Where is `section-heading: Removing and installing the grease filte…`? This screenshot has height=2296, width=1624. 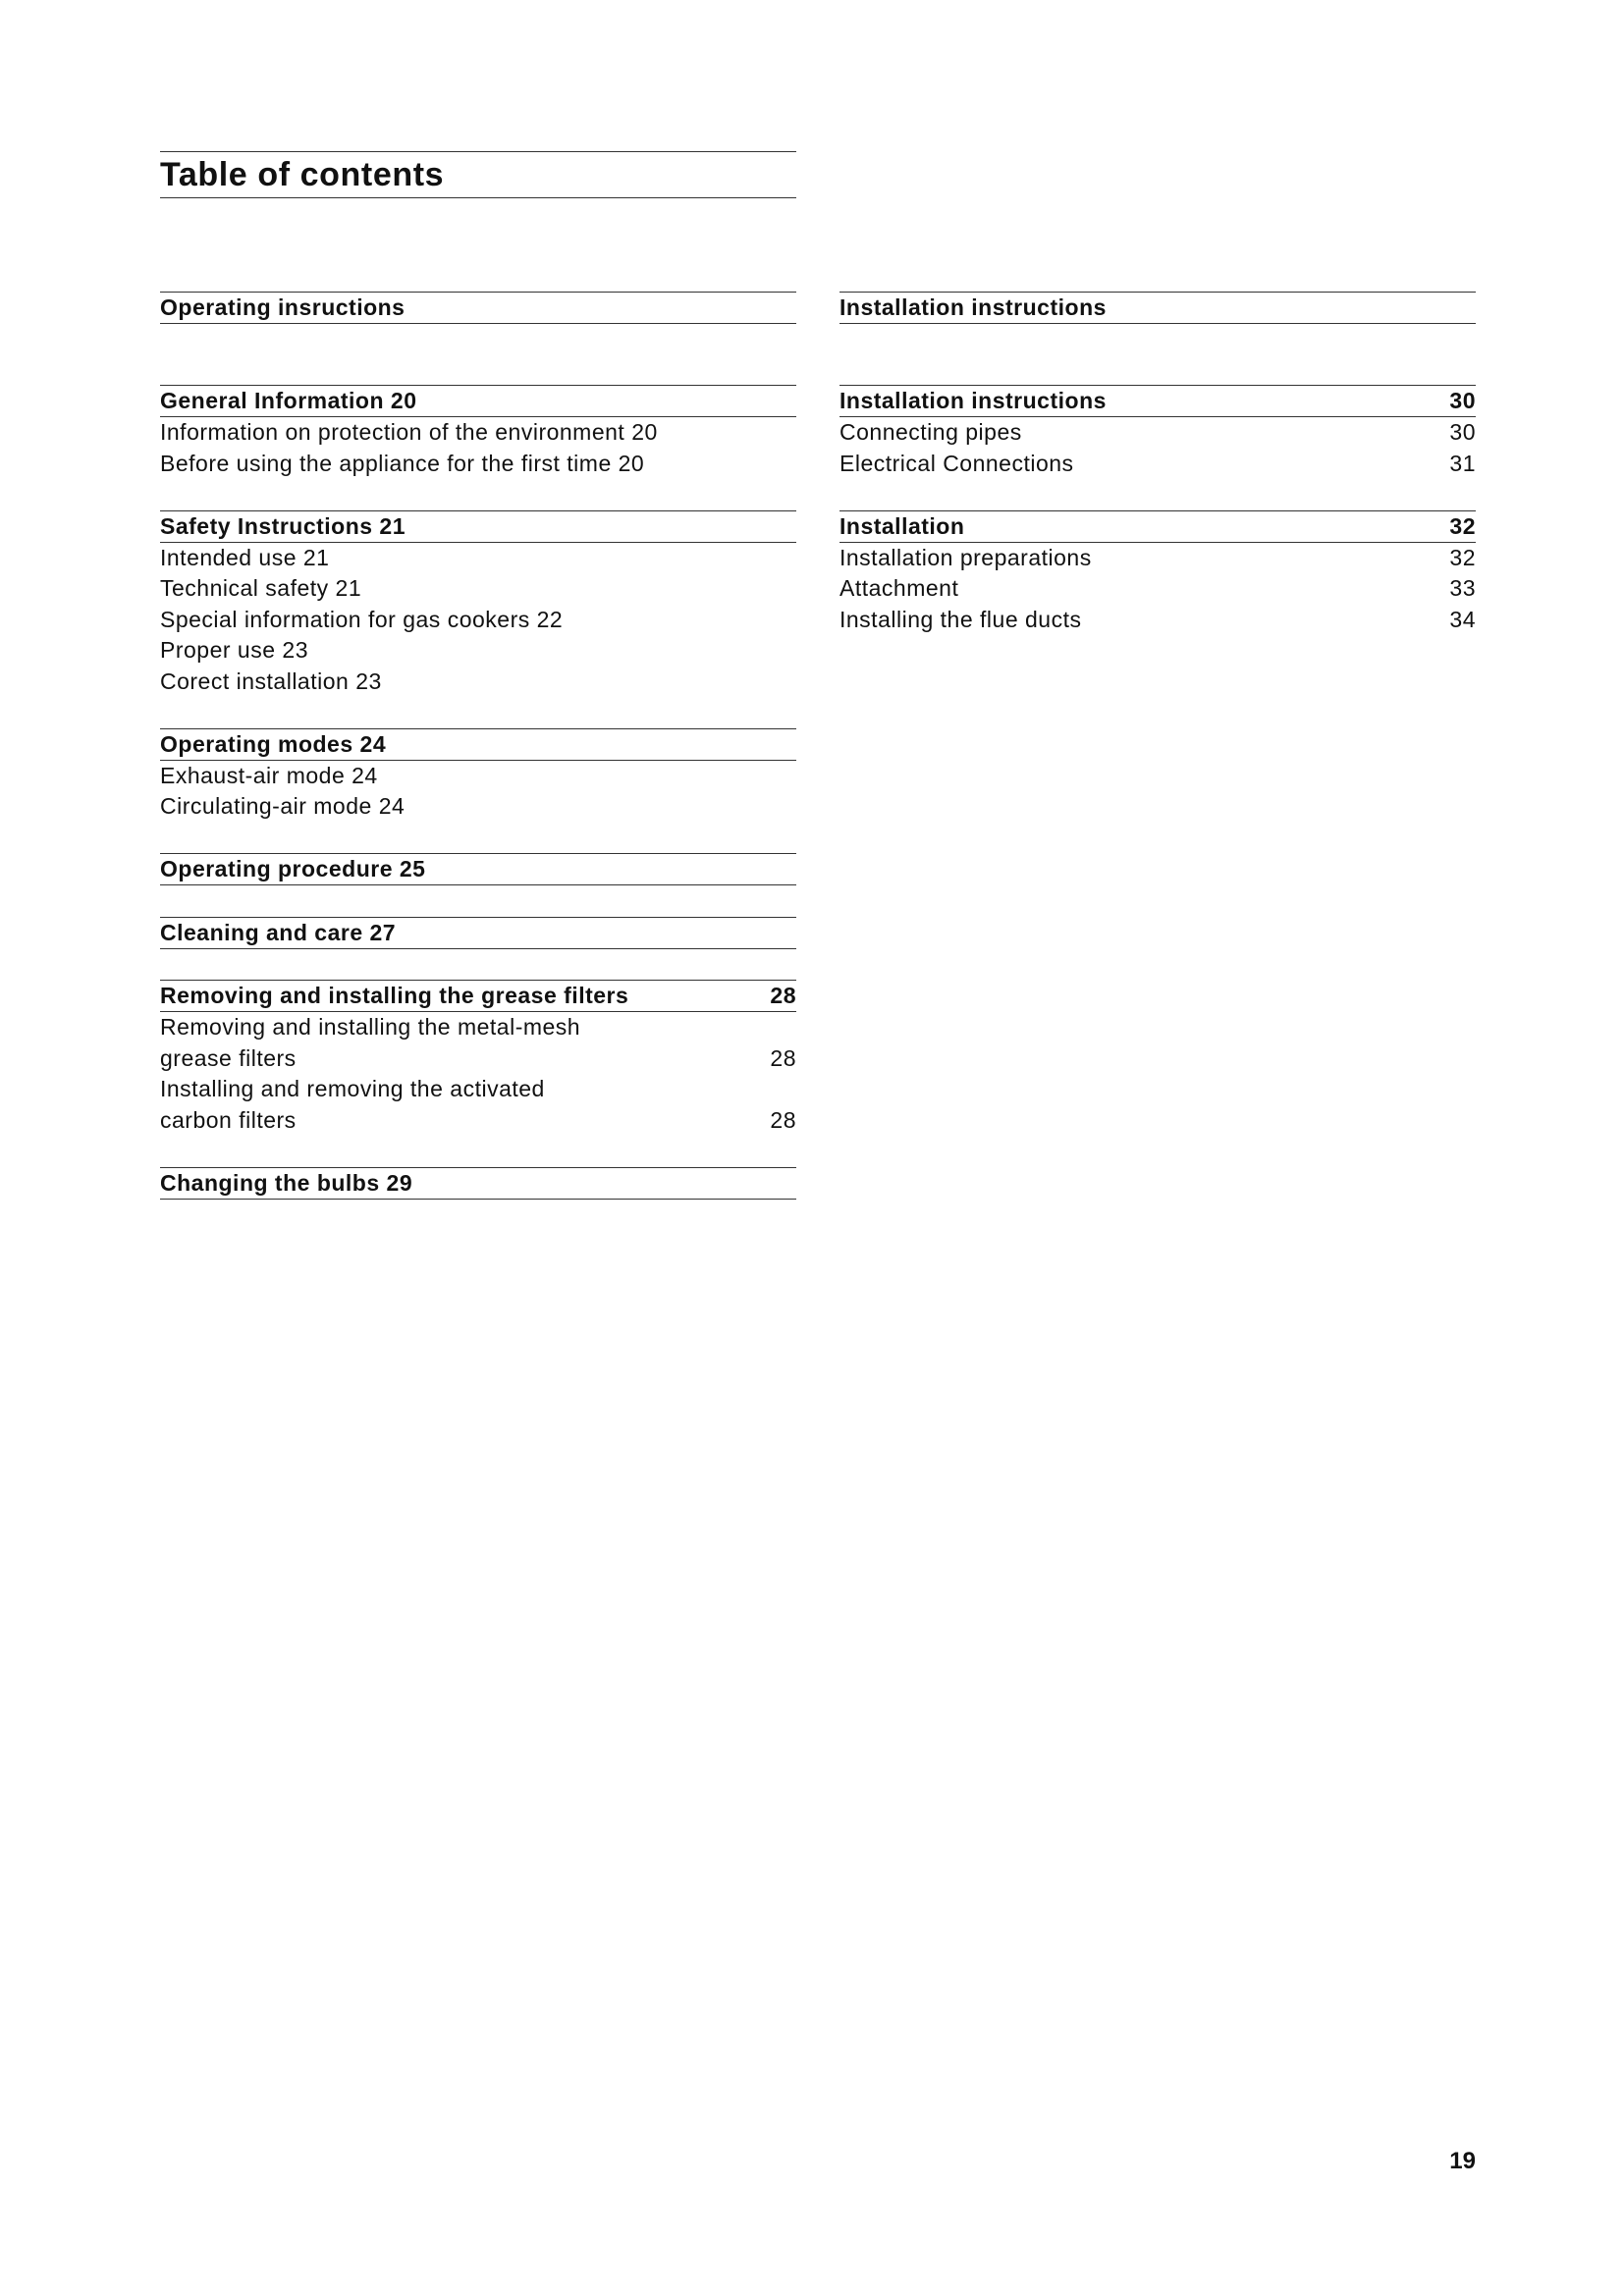
section-heading: Removing and installing the grease filte… is located at coordinates (478, 996).